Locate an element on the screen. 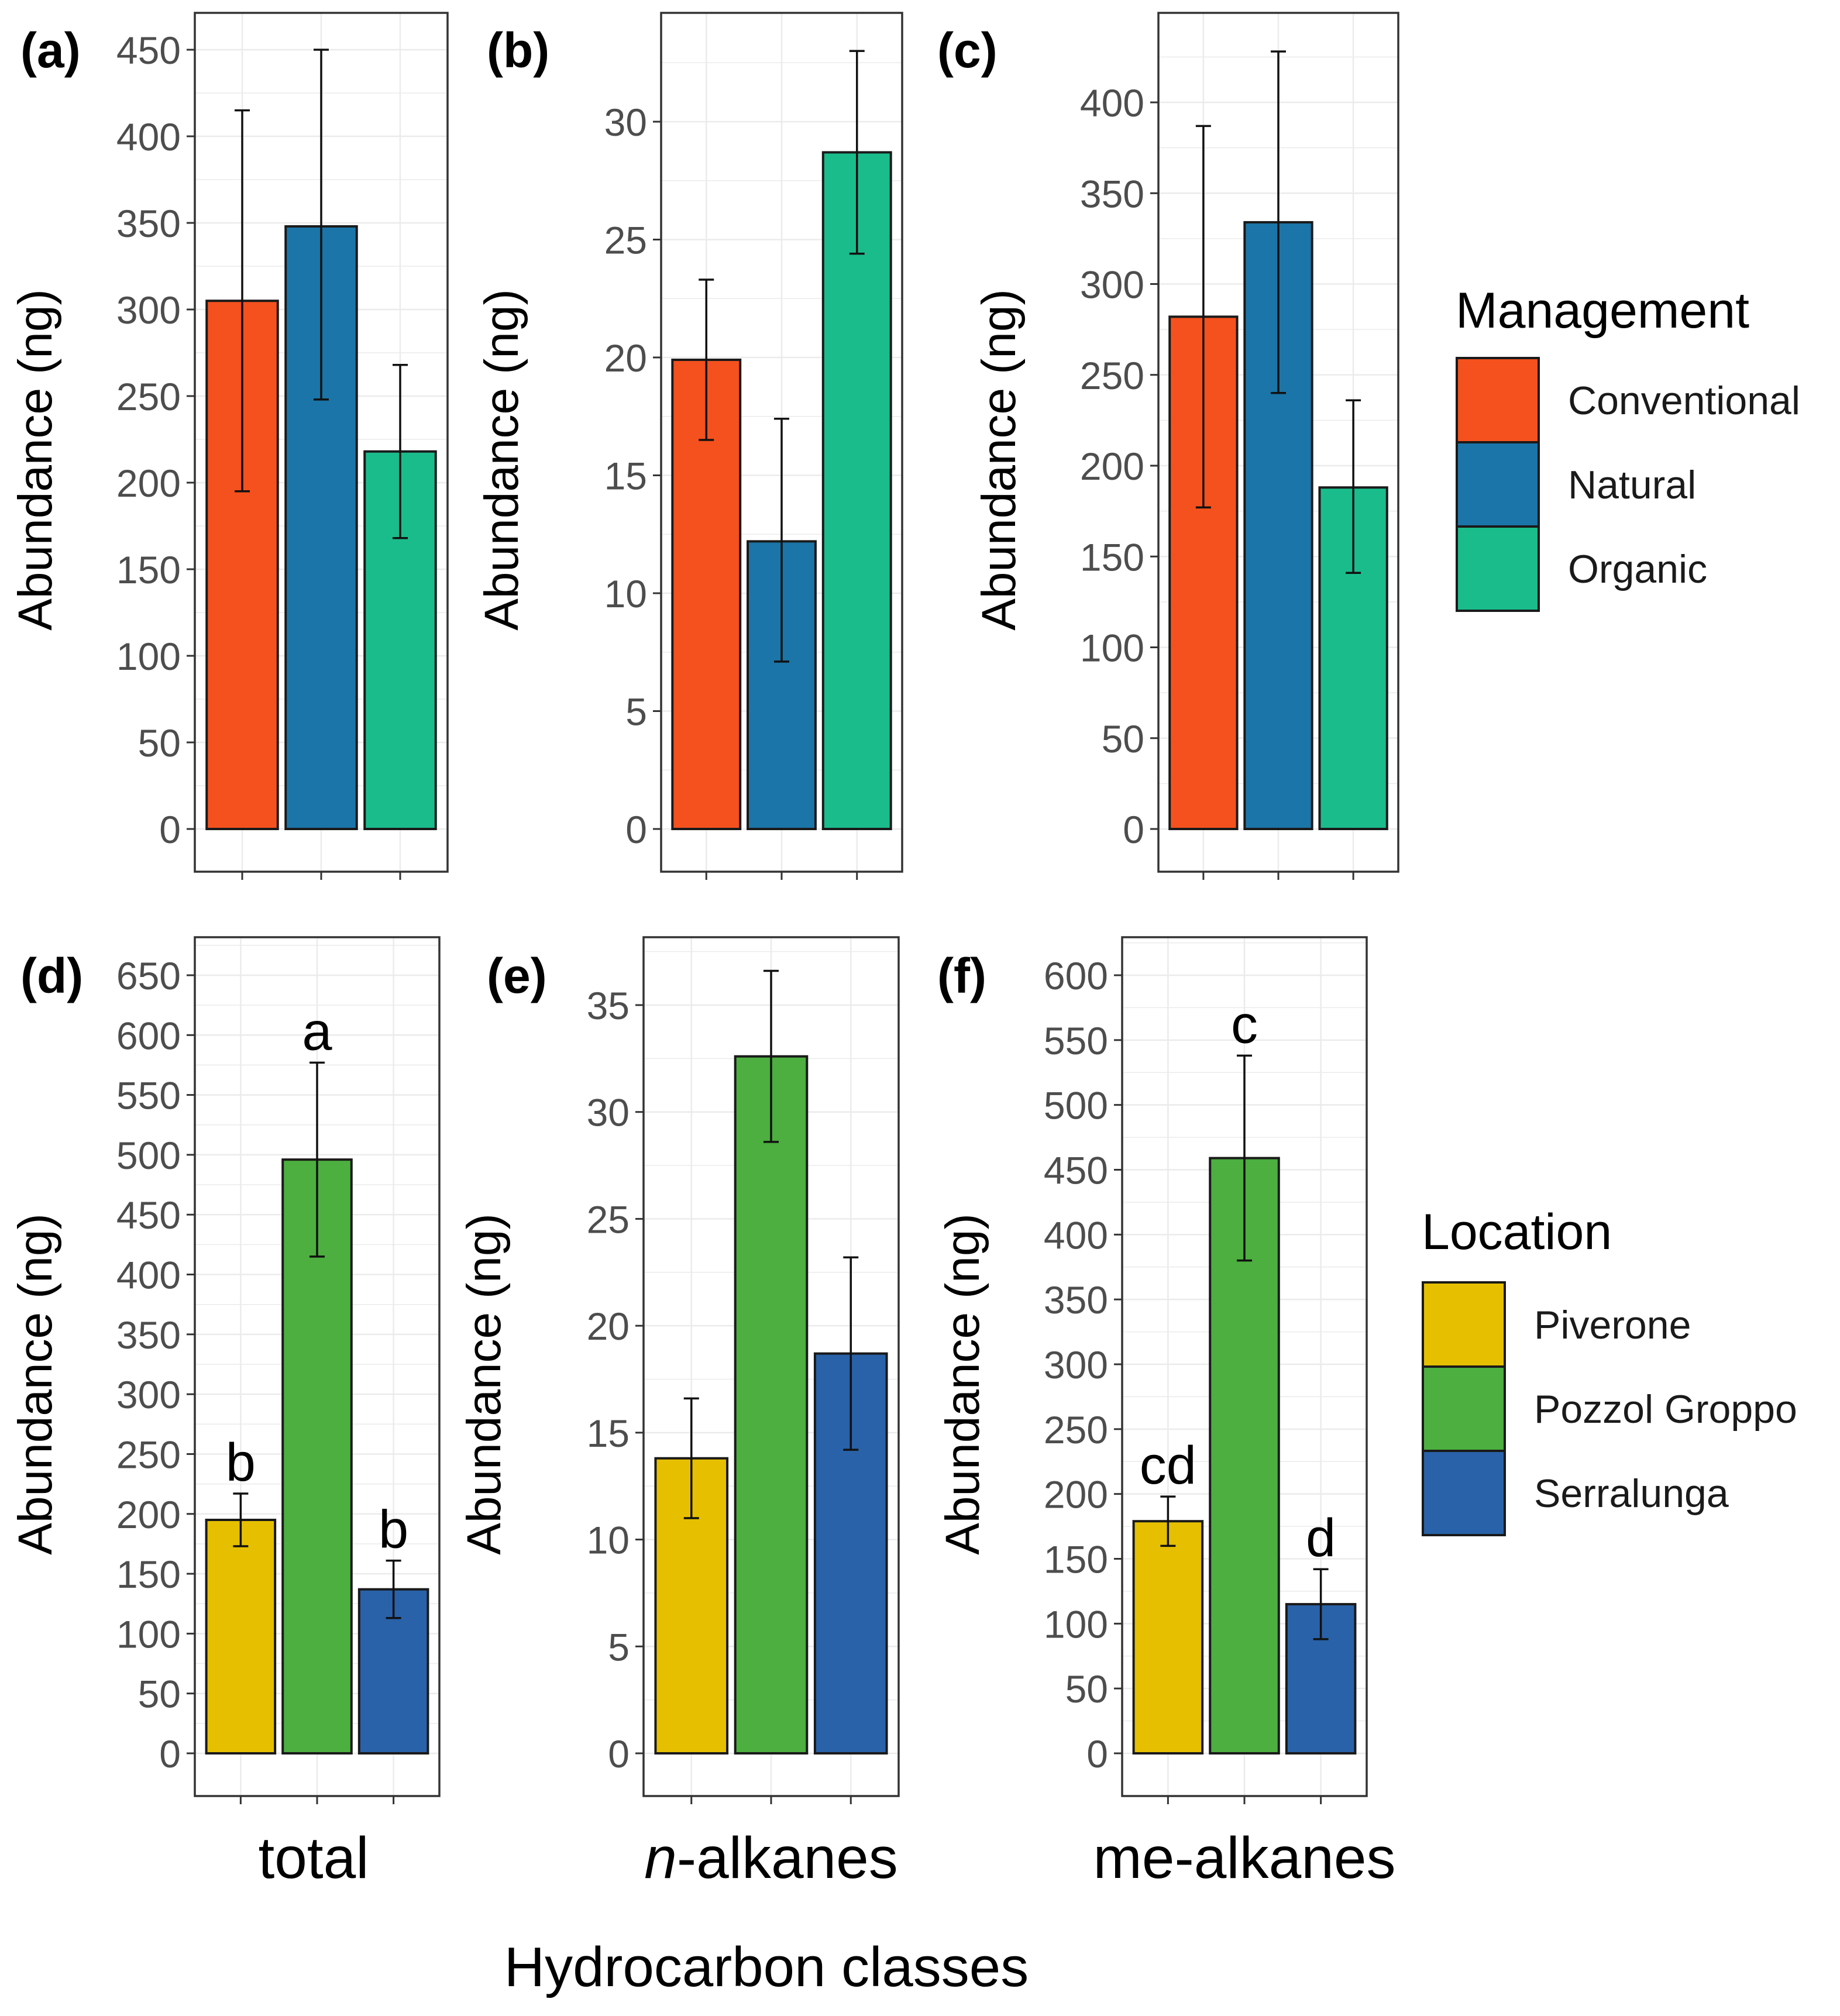 The width and height of the screenshot is (1840, 2016). significance-letter: d is located at coordinates (1321, 1538).